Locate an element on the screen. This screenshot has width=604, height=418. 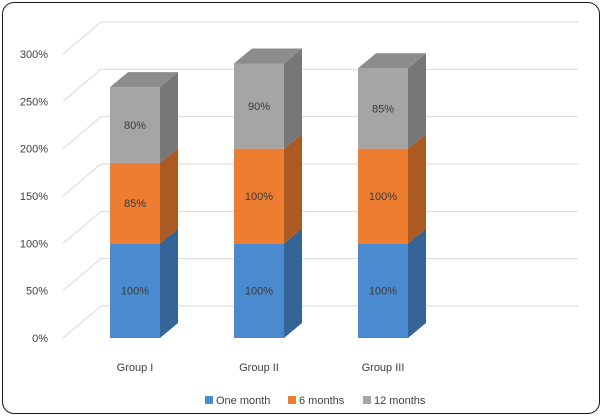
legend-label: 12 months is located at coordinates (400, 401).